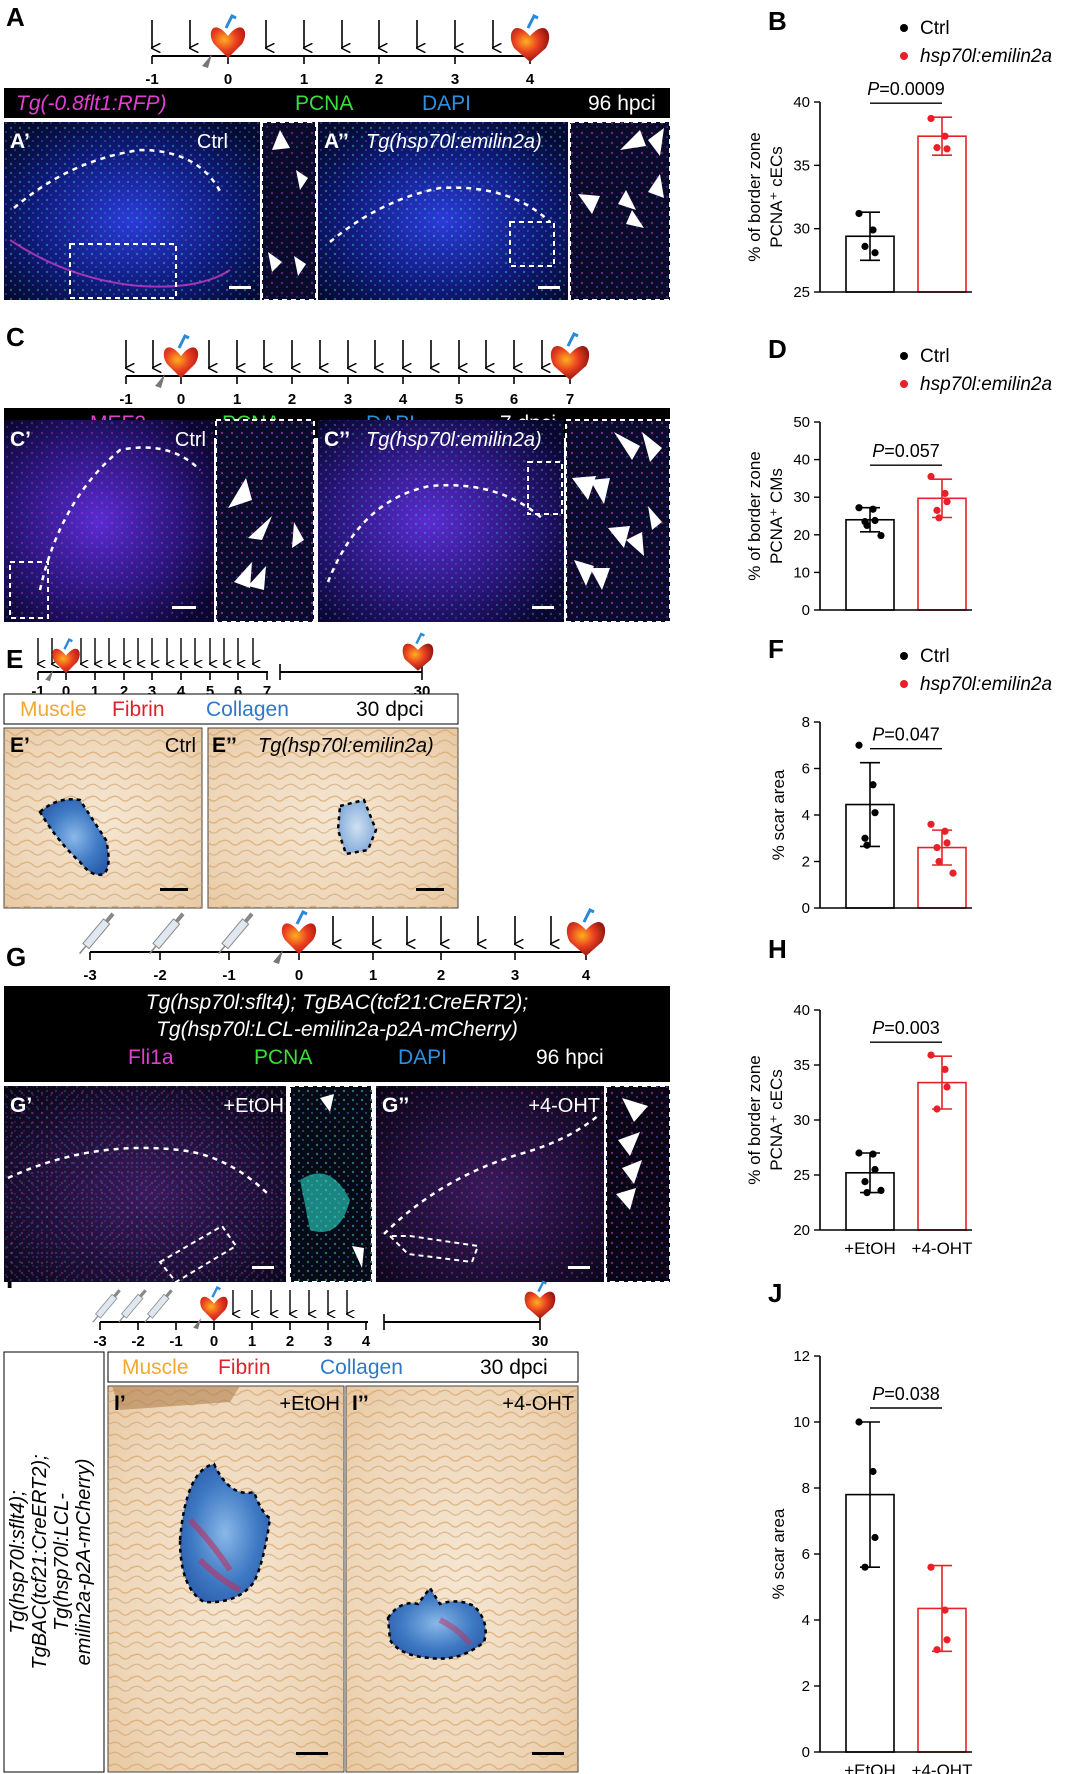  I want to click on stain-bar-i, so click(343, 1367).